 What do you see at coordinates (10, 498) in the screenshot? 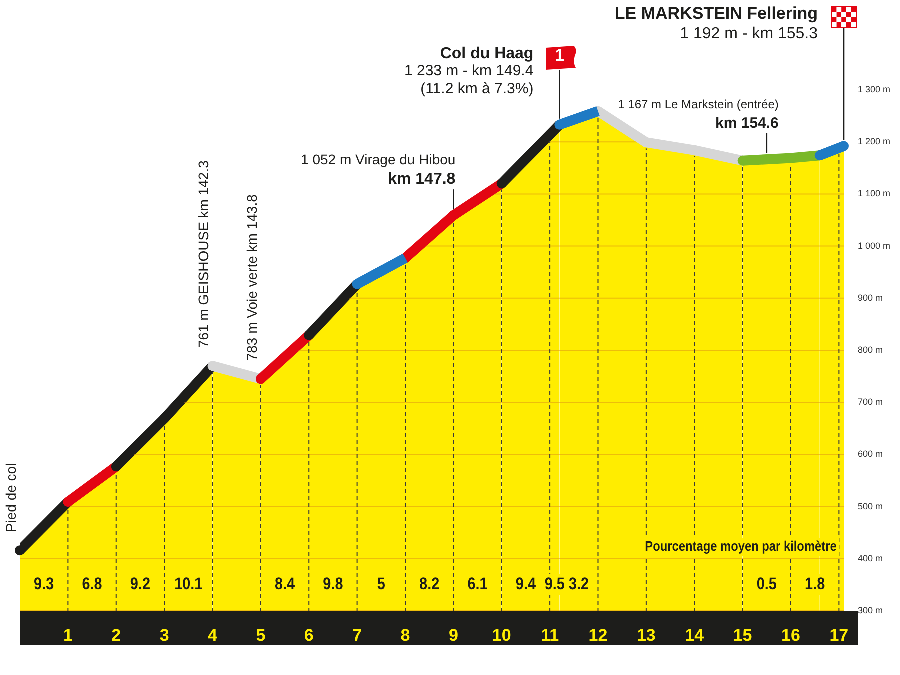
I see `annotation: Pied de col` at bounding box center [10, 498].